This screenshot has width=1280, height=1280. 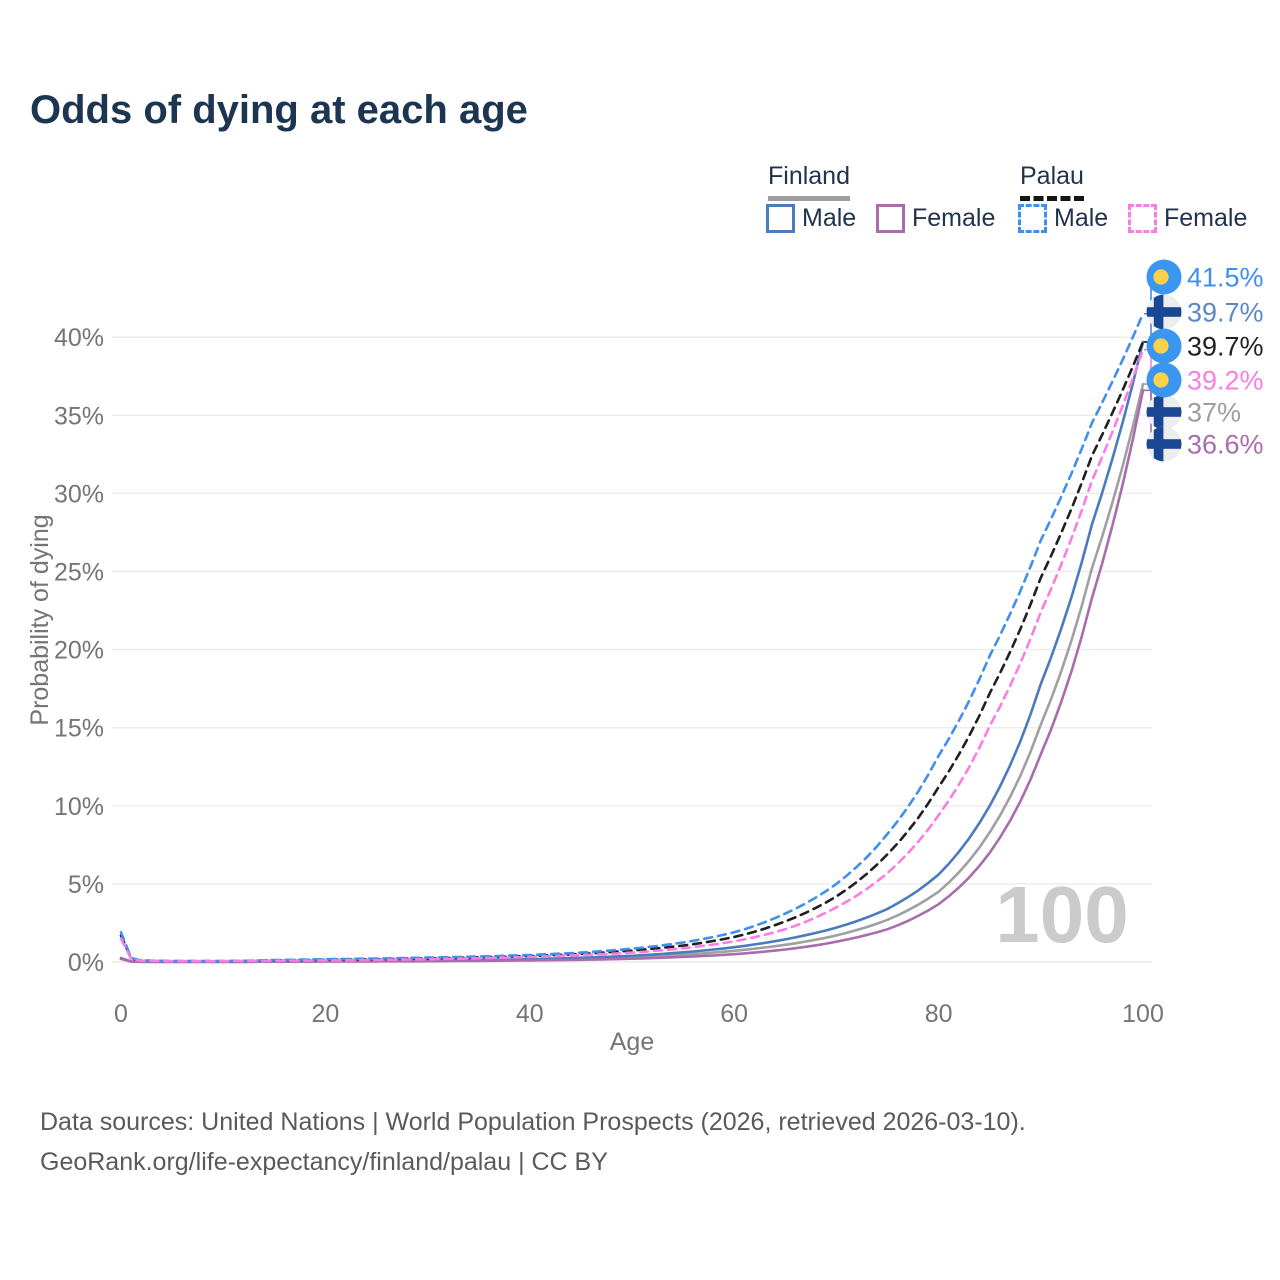 I want to click on y-tick-label: 20%, so click(x=79, y=651).